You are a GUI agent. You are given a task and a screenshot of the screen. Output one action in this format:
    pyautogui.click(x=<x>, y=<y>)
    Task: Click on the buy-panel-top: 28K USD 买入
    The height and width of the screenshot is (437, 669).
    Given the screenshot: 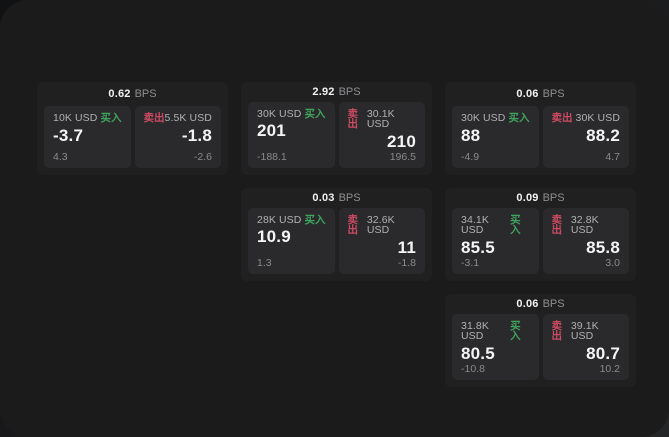 What is the action you would take?
    pyautogui.click(x=291, y=220)
    